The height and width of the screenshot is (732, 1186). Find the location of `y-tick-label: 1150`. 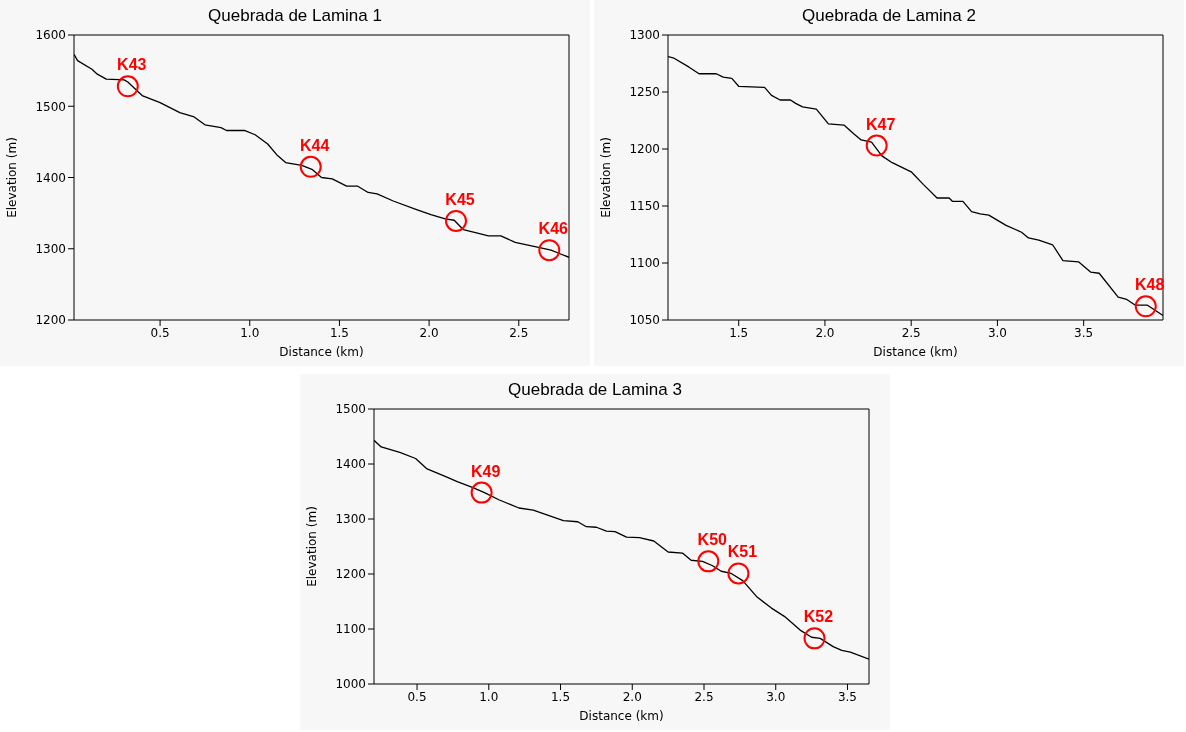

y-tick-label: 1150 is located at coordinates (644, 206).